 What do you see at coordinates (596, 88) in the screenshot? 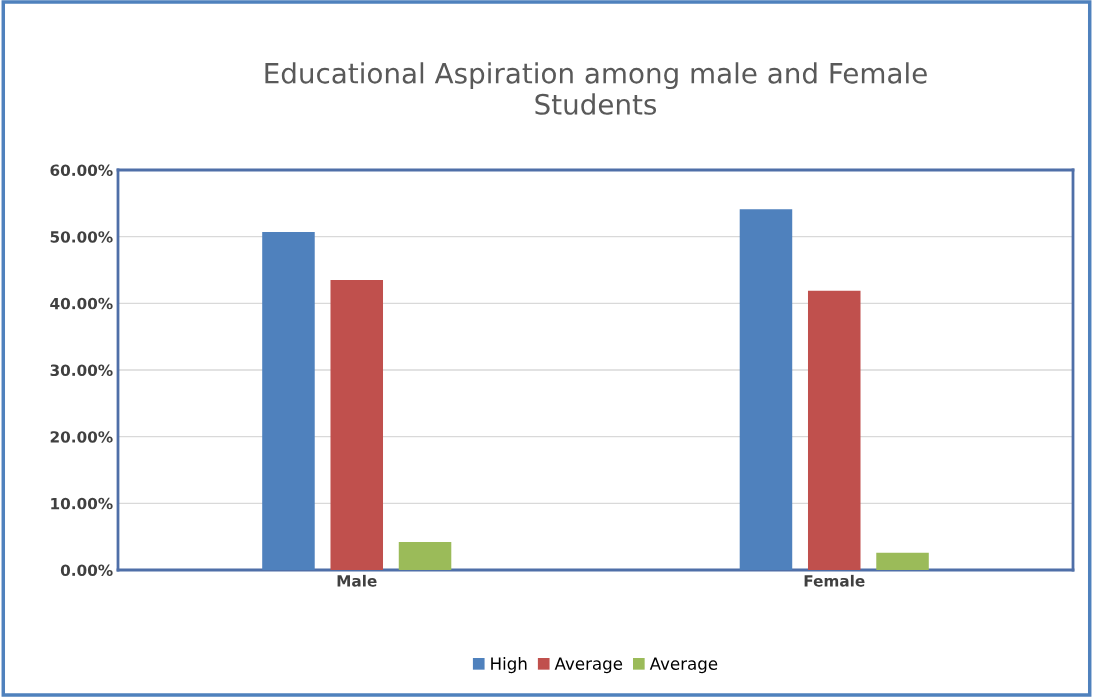
I see `chart-title: Educational Aspiration among male and Female Students` at bounding box center [596, 88].